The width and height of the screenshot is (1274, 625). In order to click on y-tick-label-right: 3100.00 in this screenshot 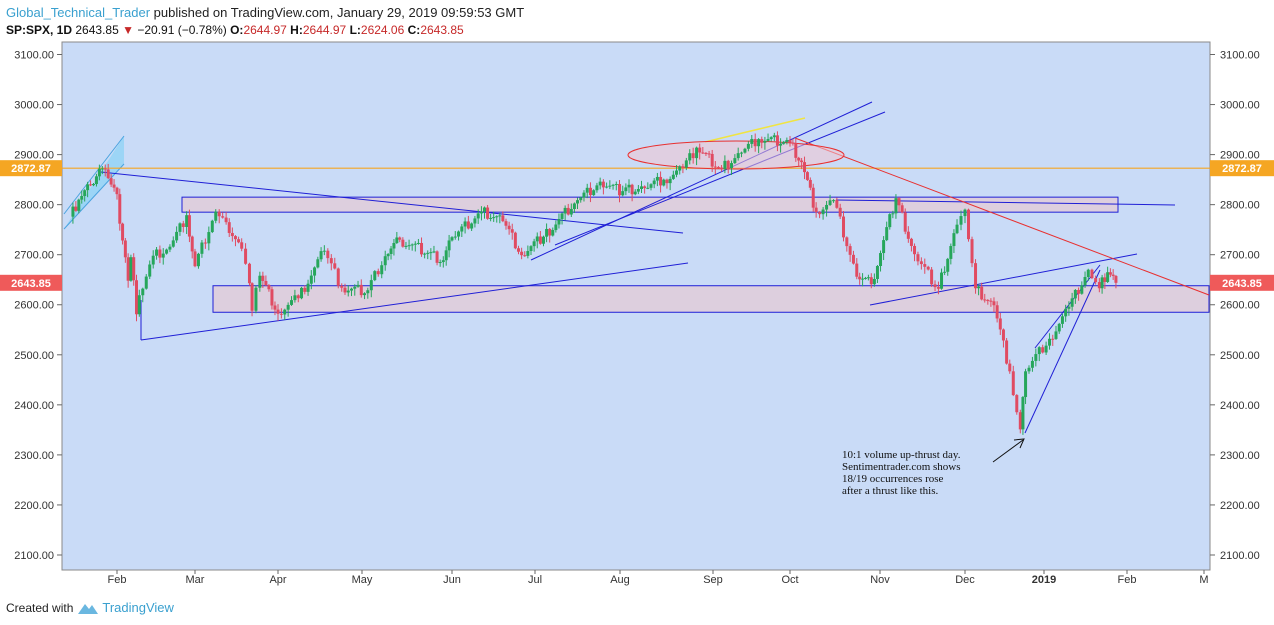, I will do `click(1240, 56)`.